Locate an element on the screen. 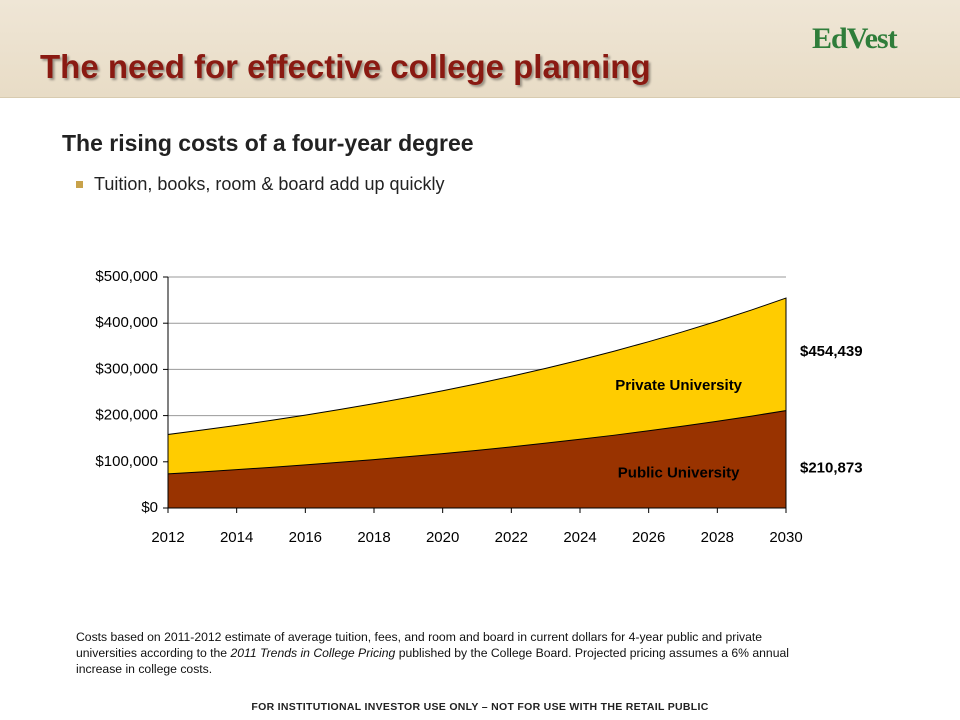 The width and height of the screenshot is (960, 720). y-tick-label: $0 is located at coordinates (149, 507).